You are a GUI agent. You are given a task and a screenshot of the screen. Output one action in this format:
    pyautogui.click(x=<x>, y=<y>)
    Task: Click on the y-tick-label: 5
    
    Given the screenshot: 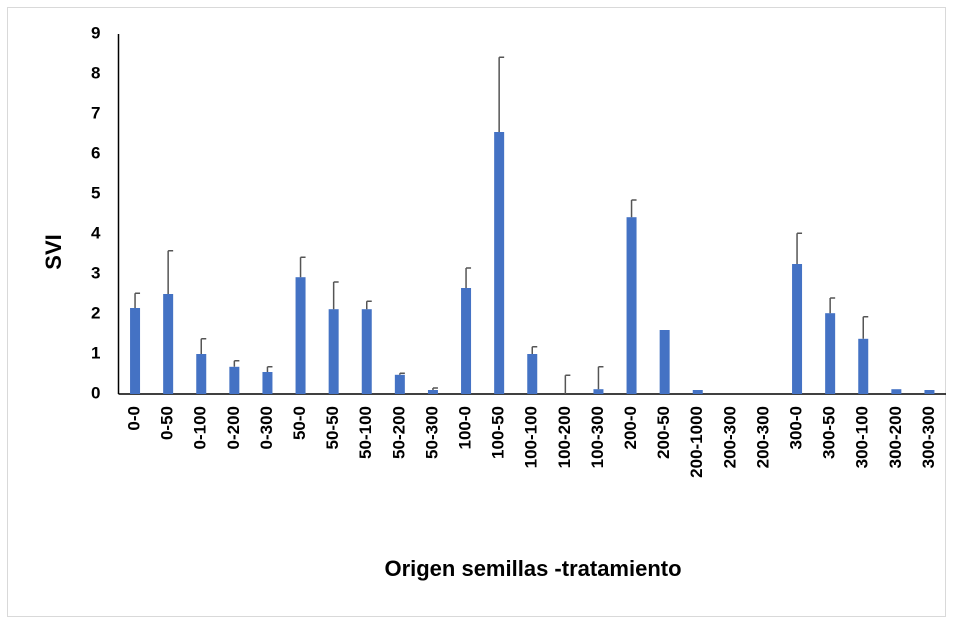 What is the action you would take?
    pyautogui.click(x=95, y=192)
    